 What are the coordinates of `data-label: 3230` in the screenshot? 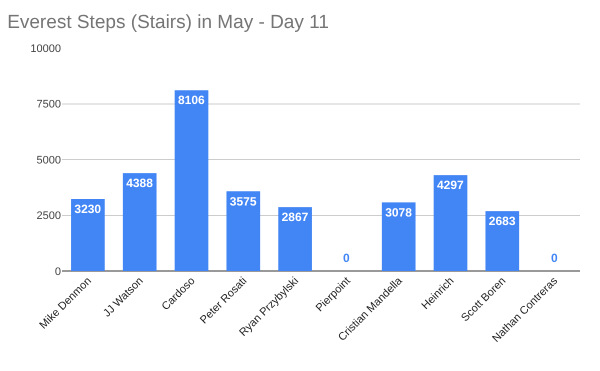 It's located at (88, 209).